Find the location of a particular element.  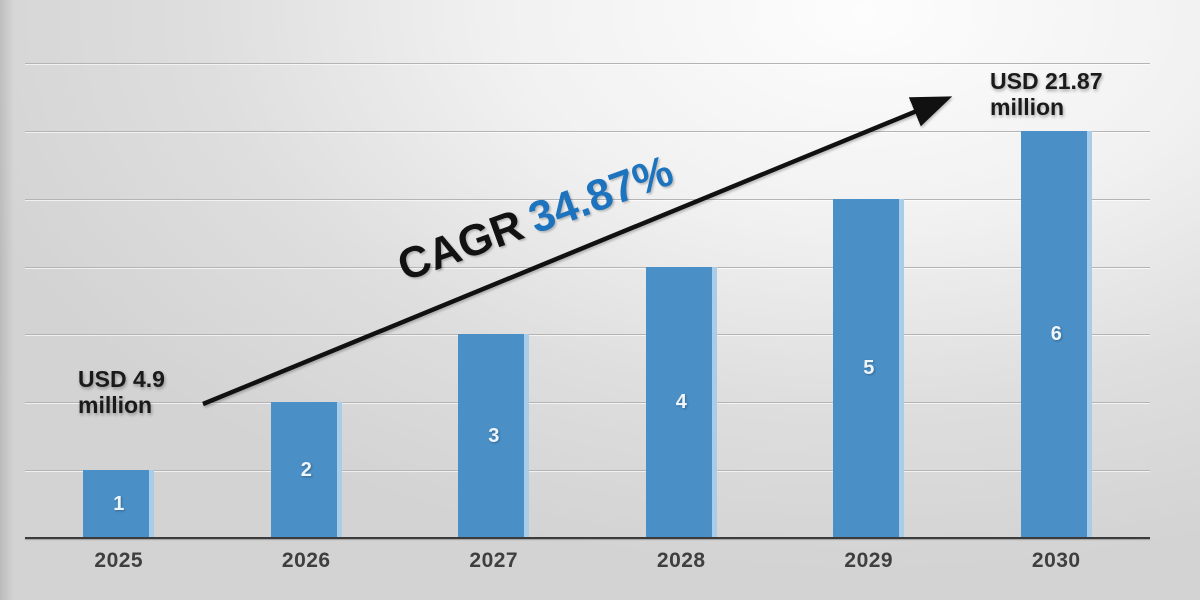

end-value-line2: million is located at coordinates (1027, 107).